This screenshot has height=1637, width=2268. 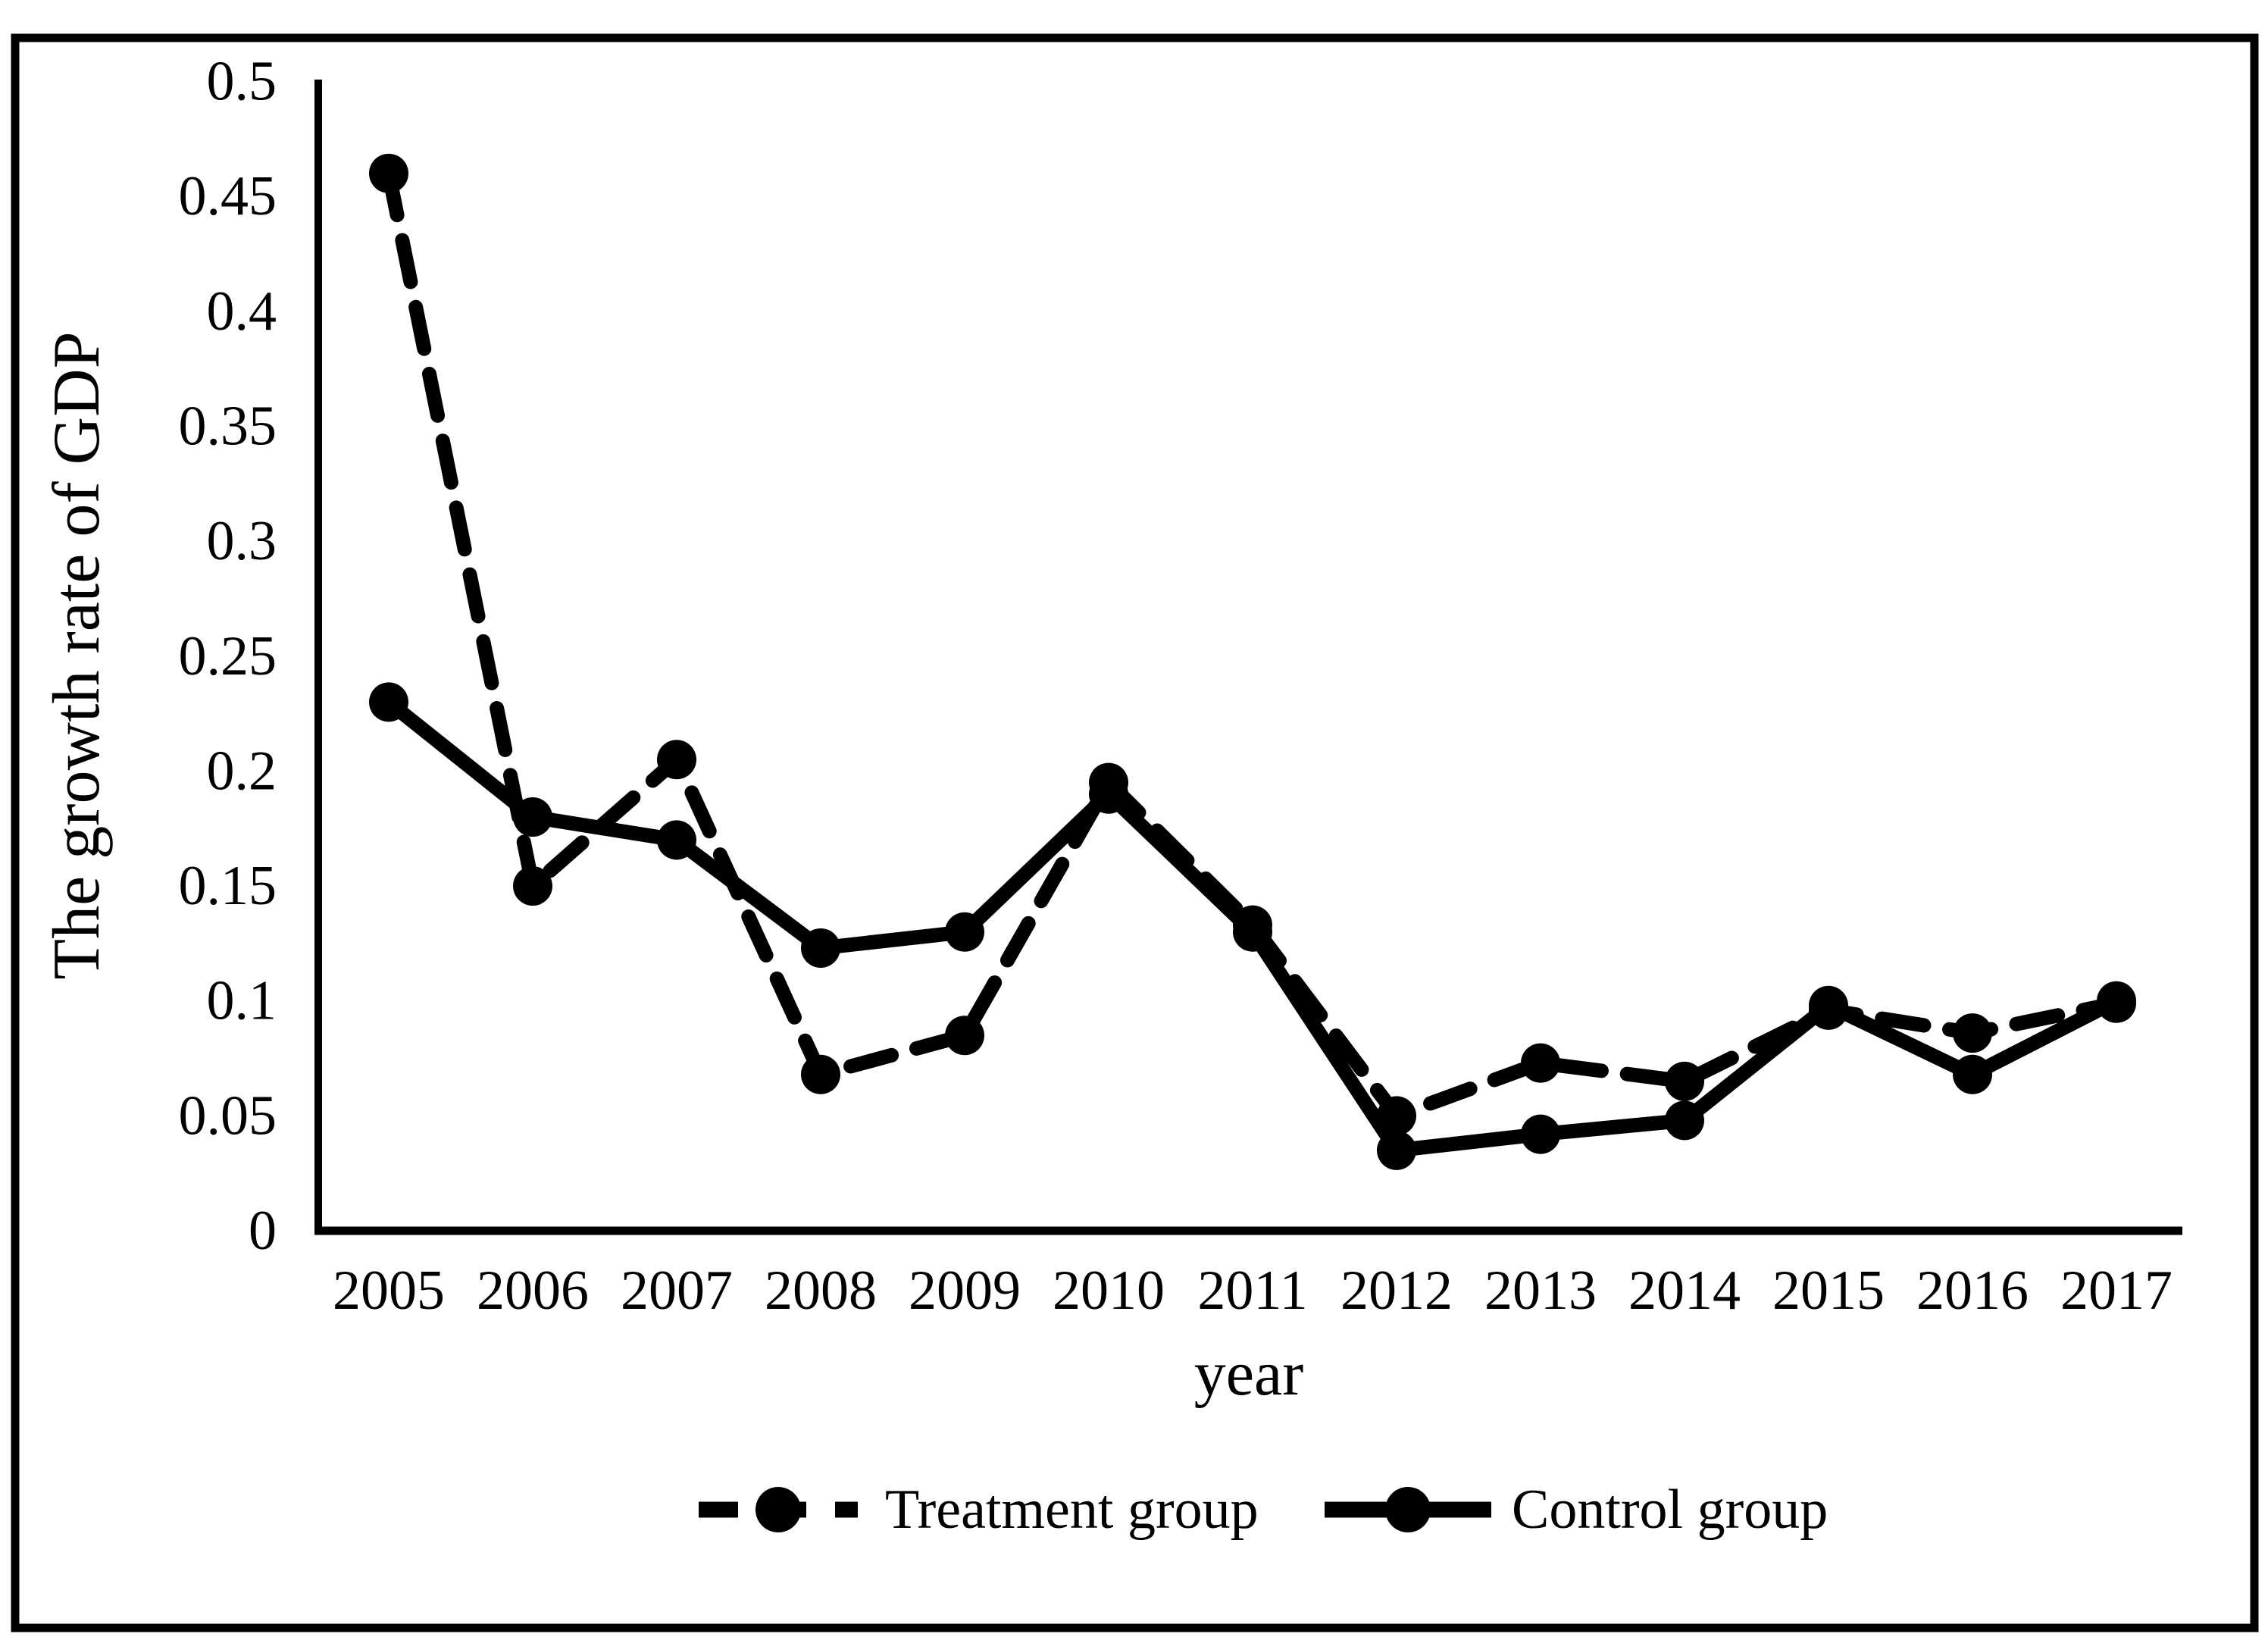 What do you see at coordinates (1828, 1291) in the screenshot?
I see `x-tick-label: 2015` at bounding box center [1828, 1291].